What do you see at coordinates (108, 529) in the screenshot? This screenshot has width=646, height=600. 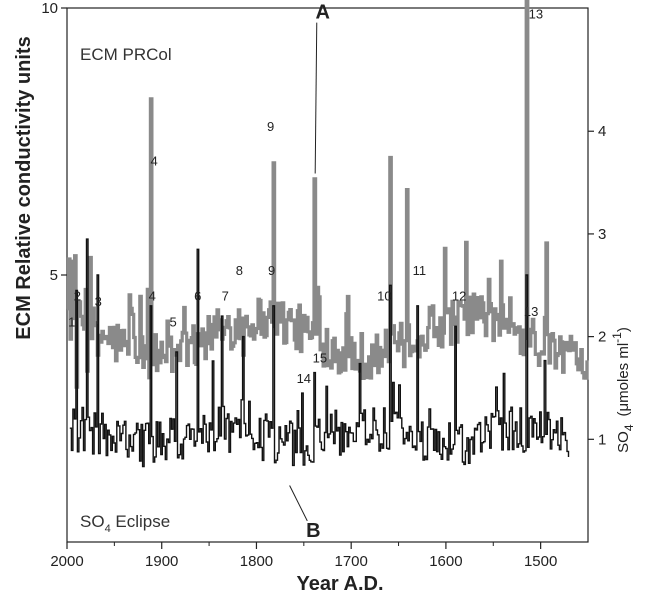 I see `series-label-so4-sub: 4` at bounding box center [108, 529].